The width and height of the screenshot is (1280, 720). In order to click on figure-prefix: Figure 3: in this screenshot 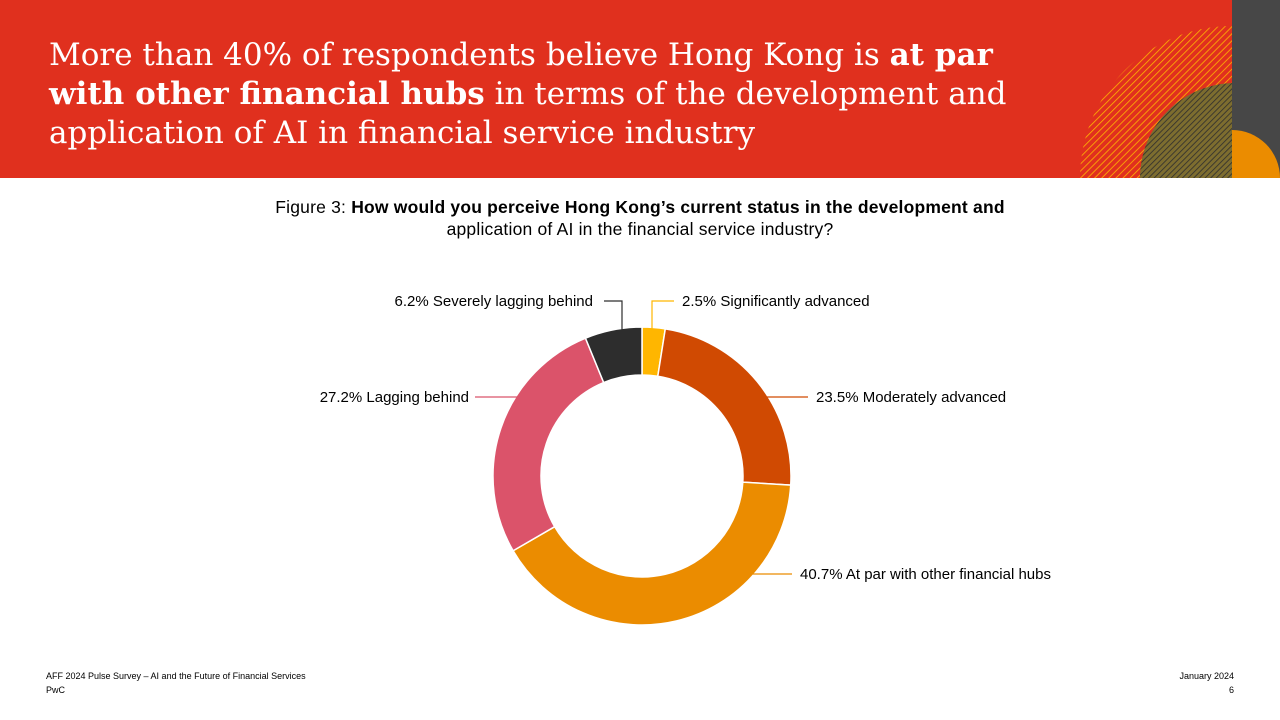, I will do `click(313, 207)`.